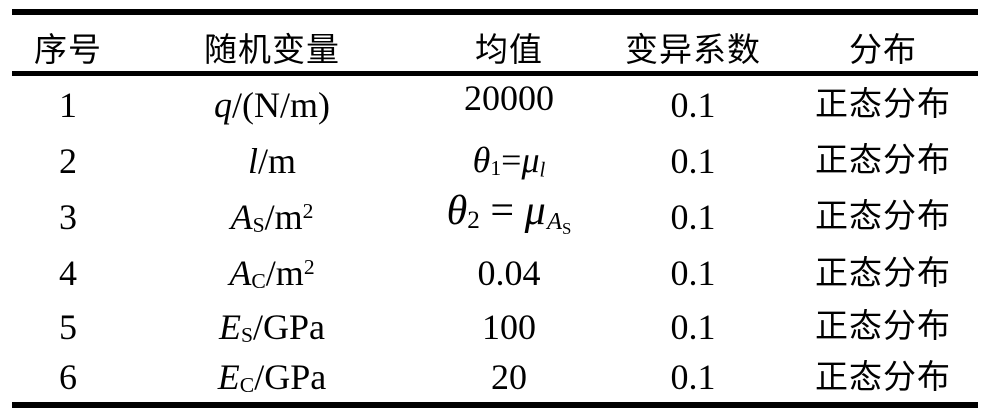  I want to click on mean-expression: 20, so click(509, 377).